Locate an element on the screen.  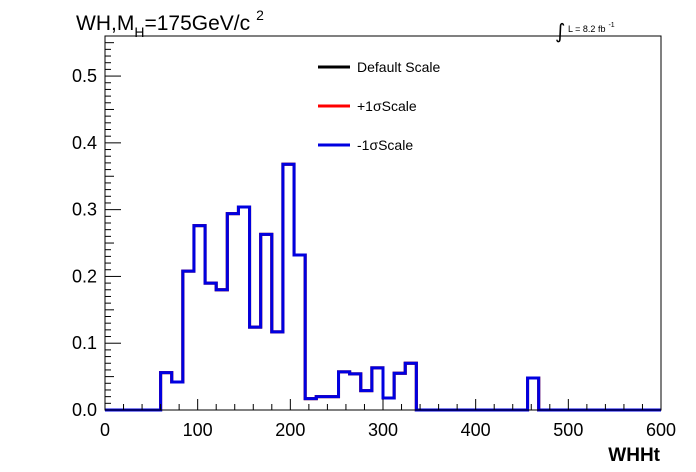
y-tick-label: 0.4 is located at coordinates (84, 143).